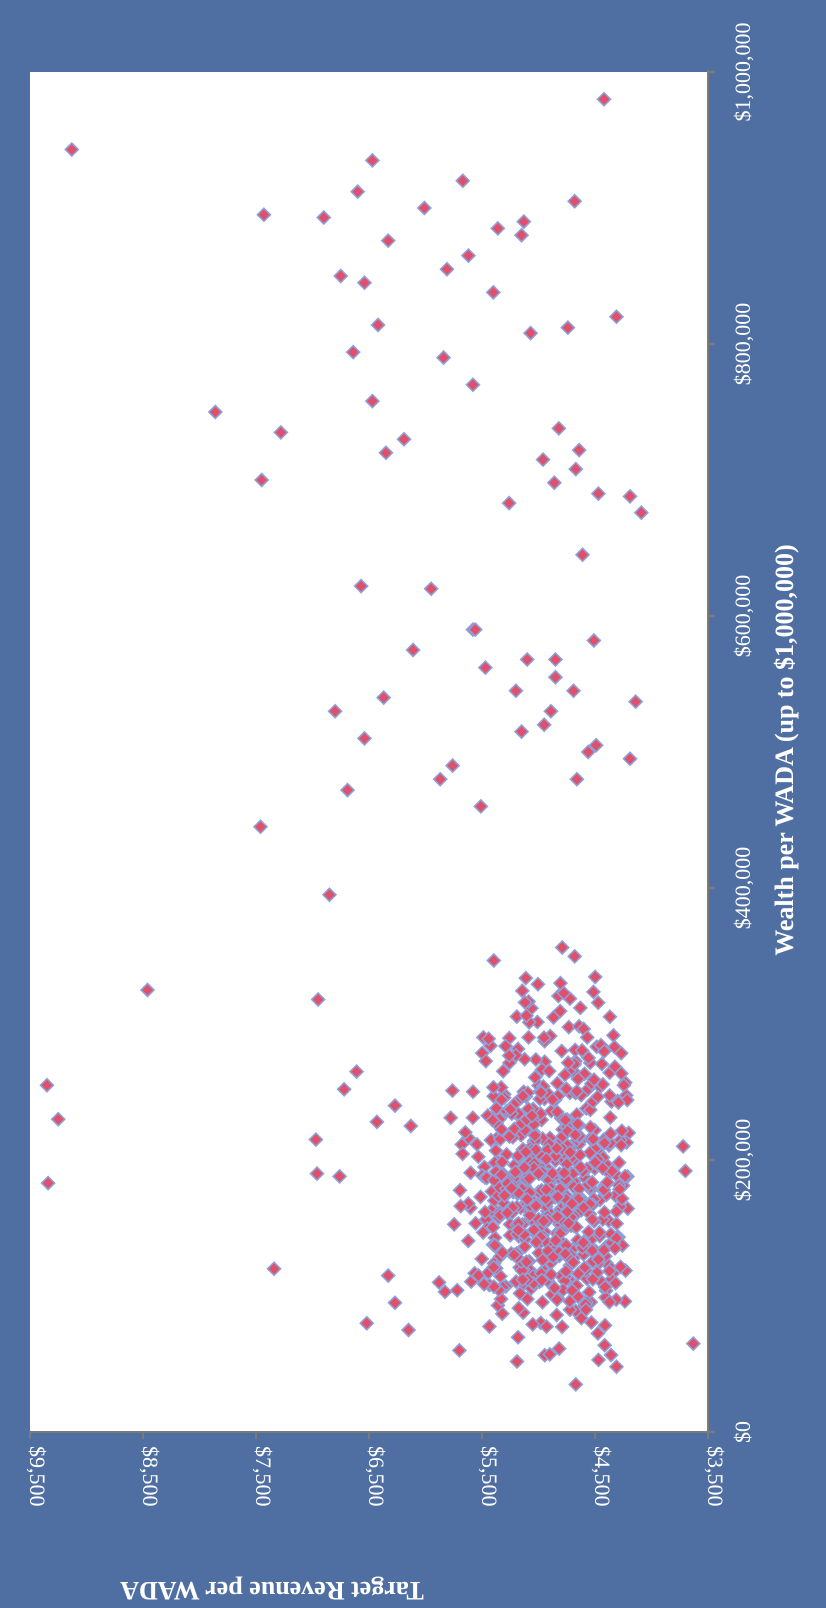  What do you see at coordinates (150, 1476) in the screenshot?
I see `y-tick-label: $8,500` at bounding box center [150, 1476].